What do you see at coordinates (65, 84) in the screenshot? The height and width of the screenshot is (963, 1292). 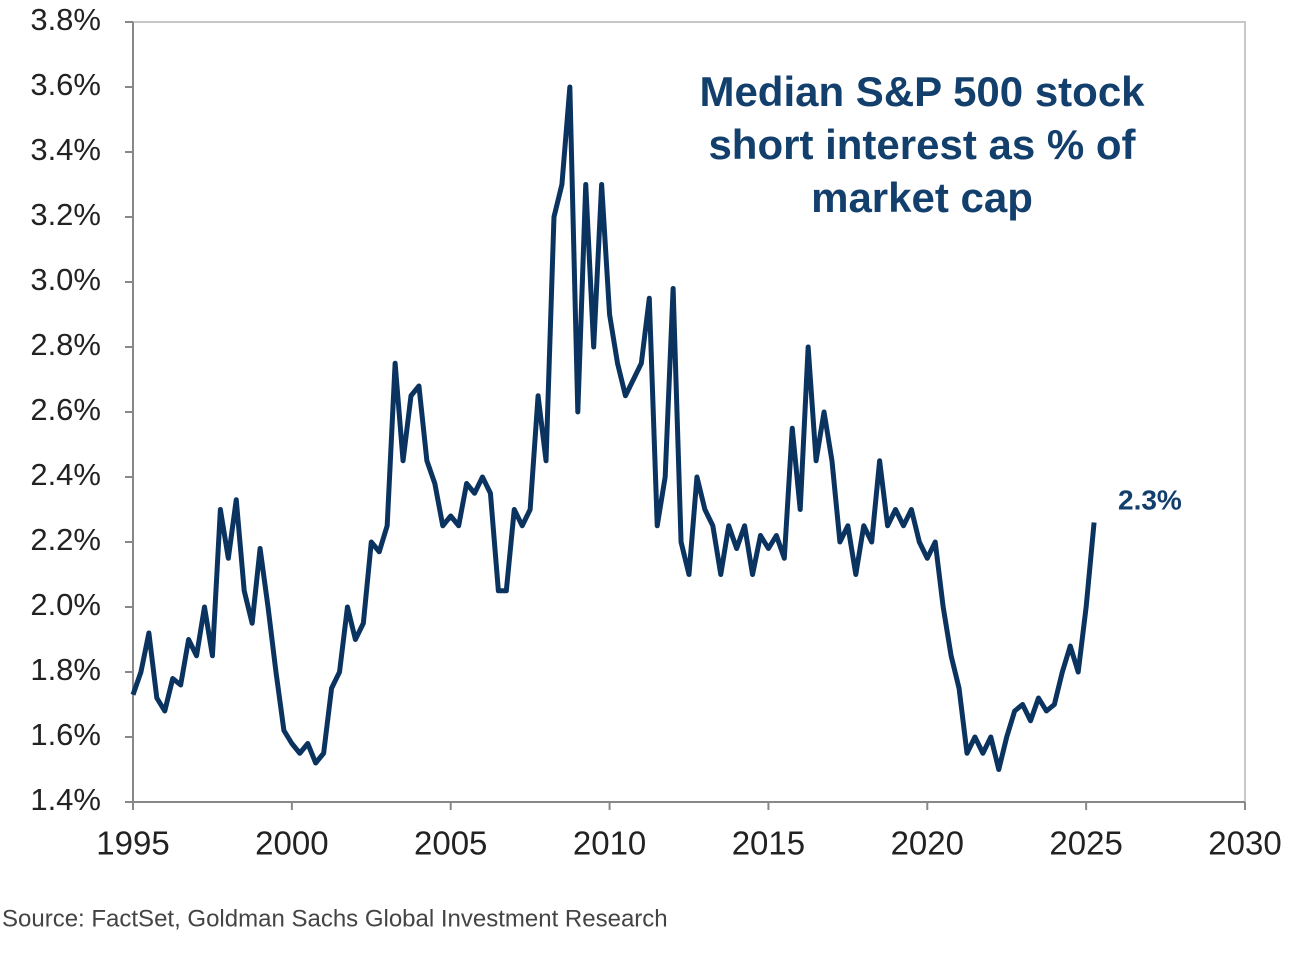 I see `y-tick-label: 3.6%` at bounding box center [65, 84].